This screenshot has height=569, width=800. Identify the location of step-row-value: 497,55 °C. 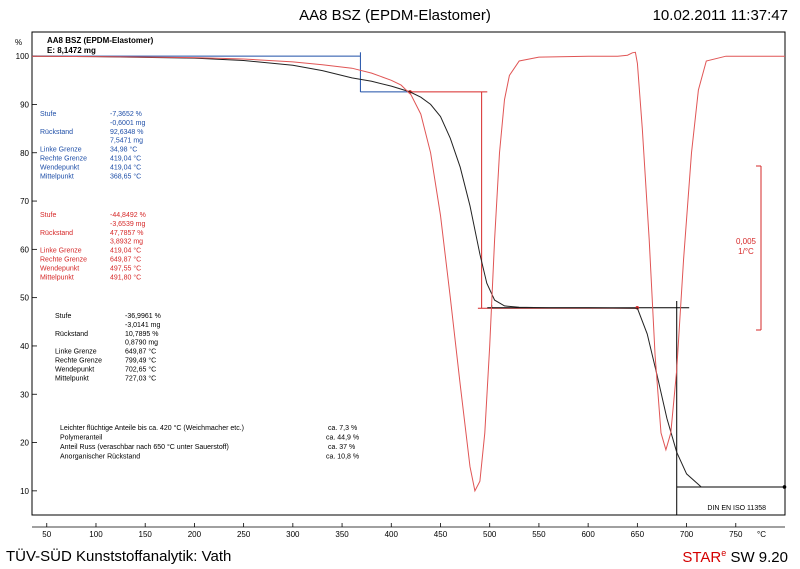
(125, 268).